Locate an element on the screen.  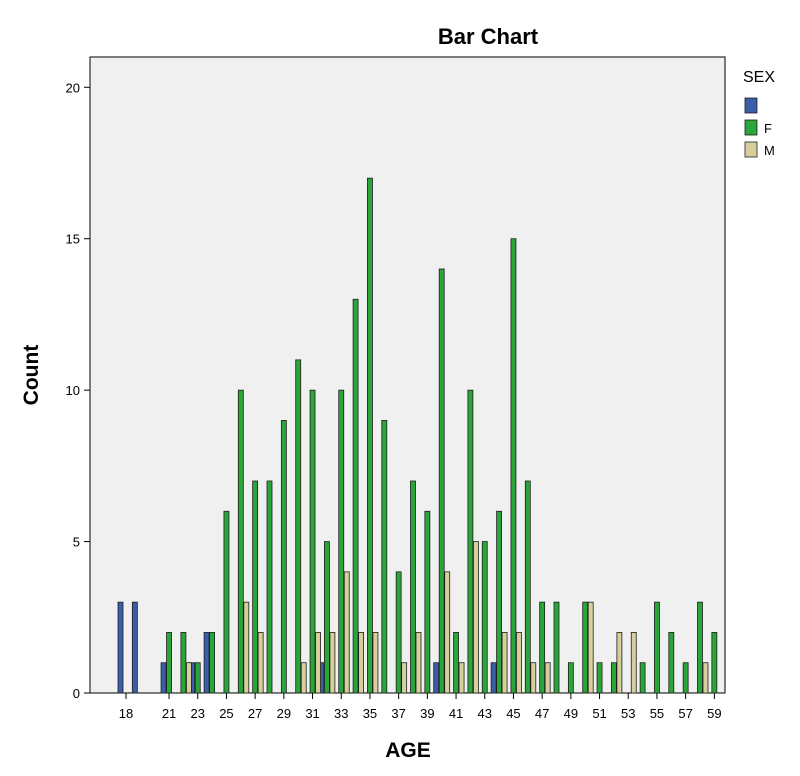
y-tick-label: 15 is located at coordinates (73, 239).